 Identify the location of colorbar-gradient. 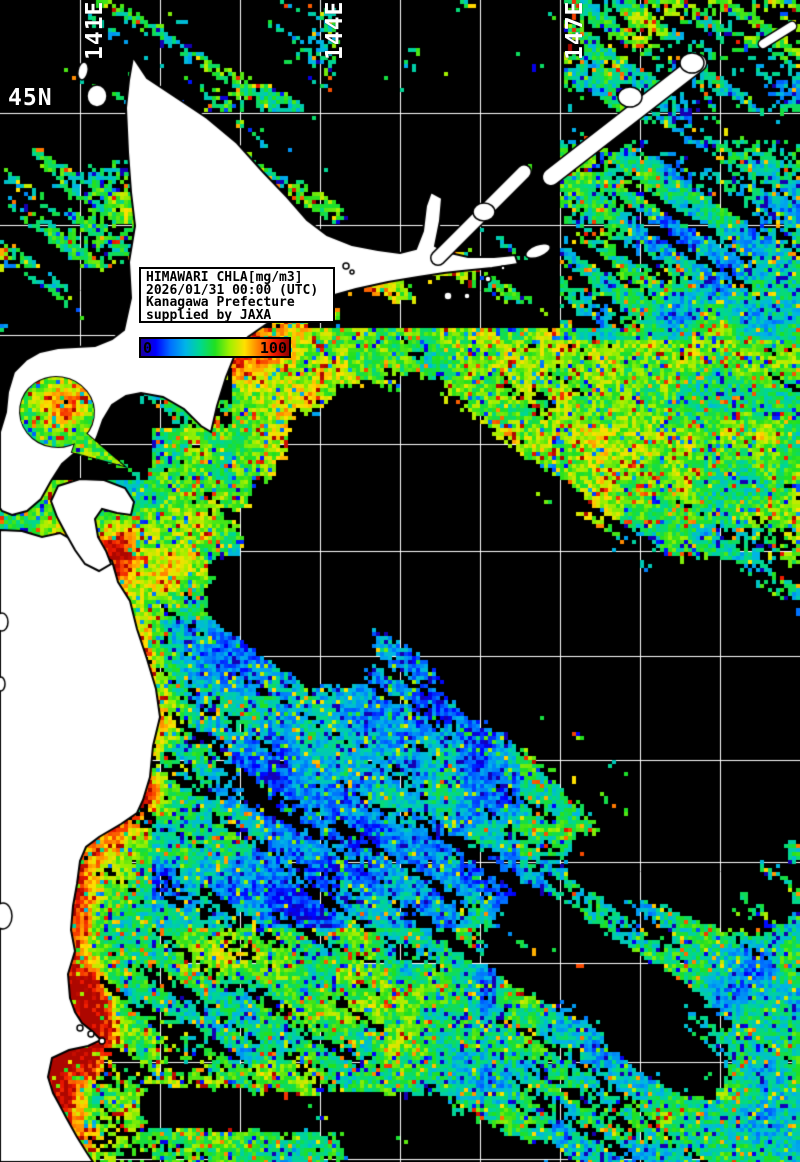
(215, 347).